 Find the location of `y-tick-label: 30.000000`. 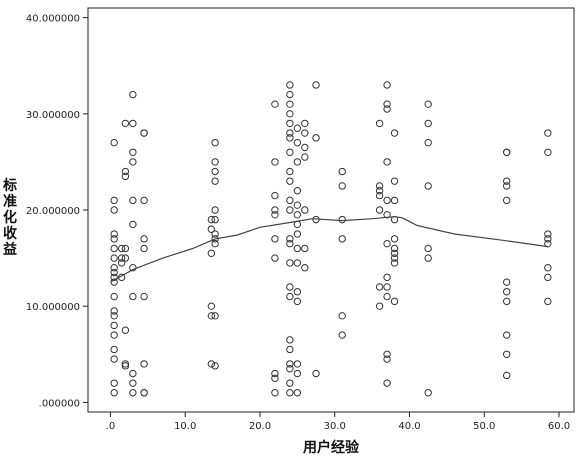

y-tick-label: 30.000000 is located at coordinates (53, 115).